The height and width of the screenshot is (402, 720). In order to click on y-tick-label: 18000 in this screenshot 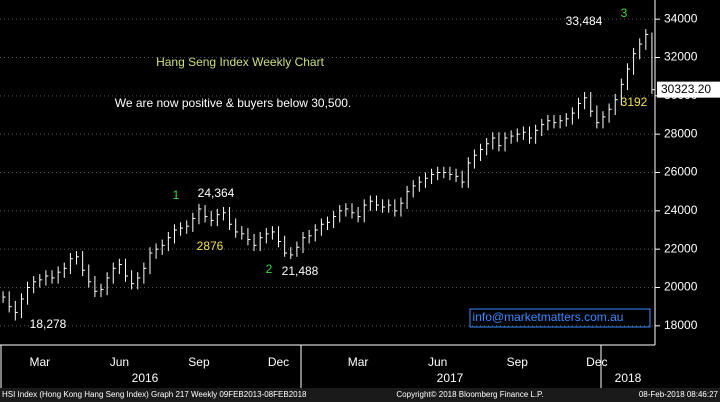, I will do `click(681, 325)`.